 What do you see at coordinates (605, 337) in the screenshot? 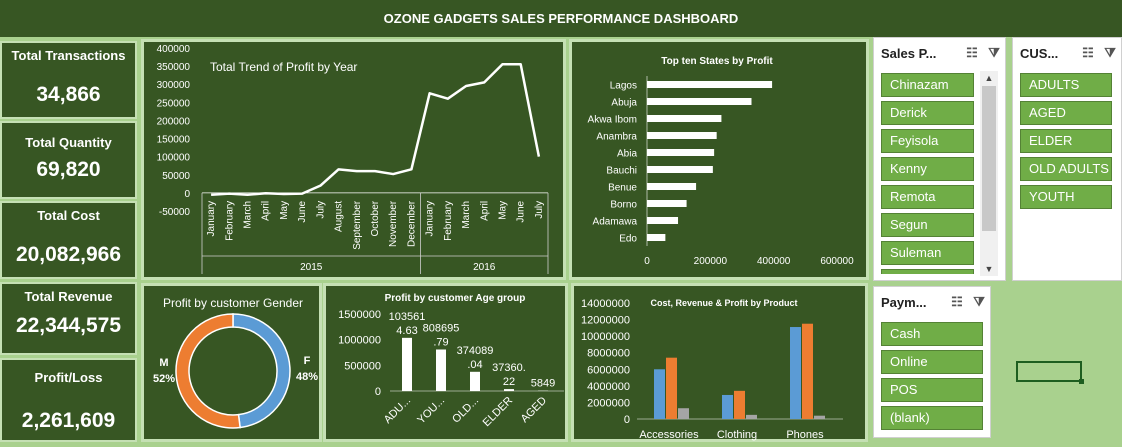
I see `y-tick-label: 10000000` at bounding box center [605, 337].